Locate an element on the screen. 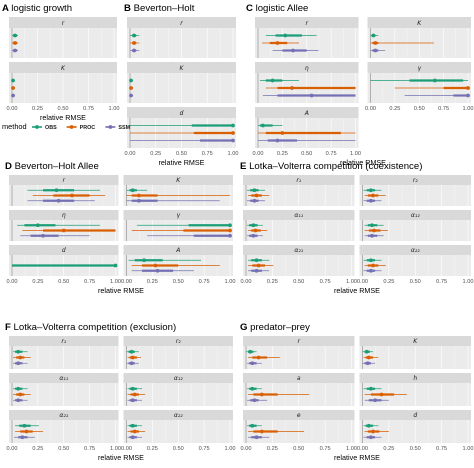  facet-γ: γ 0.00 0.25 0.50 0.75 1.00 is located at coordinates (419, 87).